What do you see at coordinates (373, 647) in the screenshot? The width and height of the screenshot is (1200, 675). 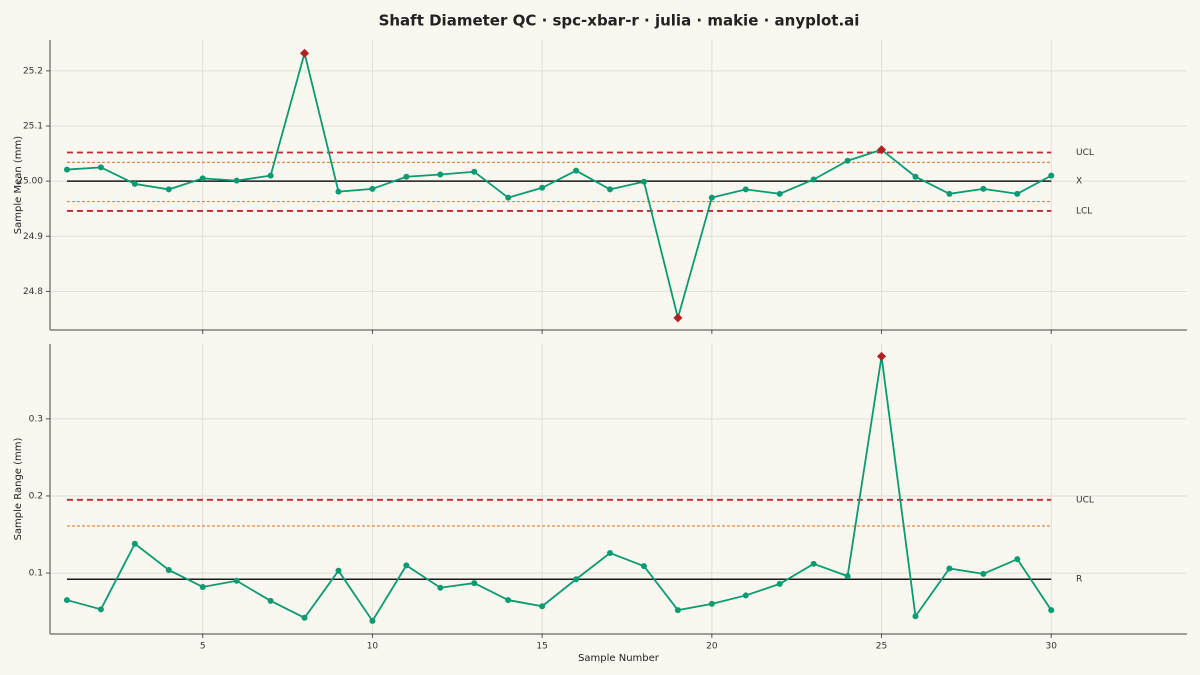 I see `x-tick-label: 10` at bounding box center [373, 647].